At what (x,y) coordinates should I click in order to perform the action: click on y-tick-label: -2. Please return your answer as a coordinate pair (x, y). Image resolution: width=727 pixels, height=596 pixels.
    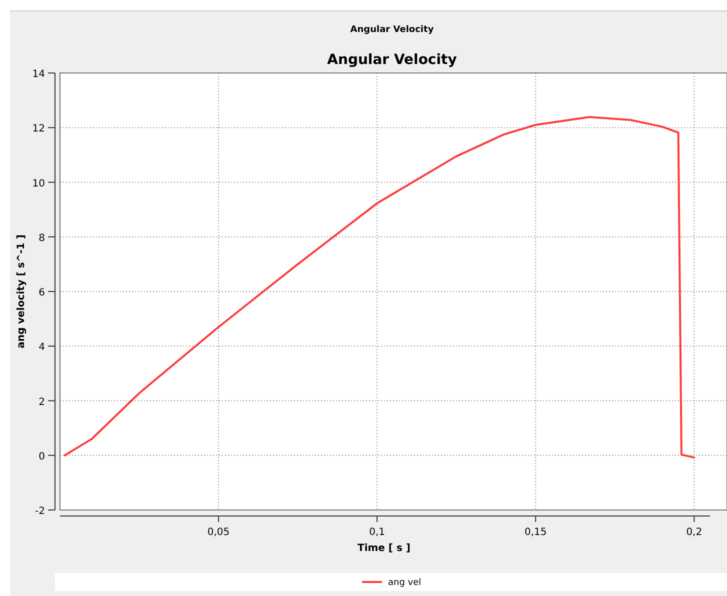
    Looking at the image, I should click on (40, 511).